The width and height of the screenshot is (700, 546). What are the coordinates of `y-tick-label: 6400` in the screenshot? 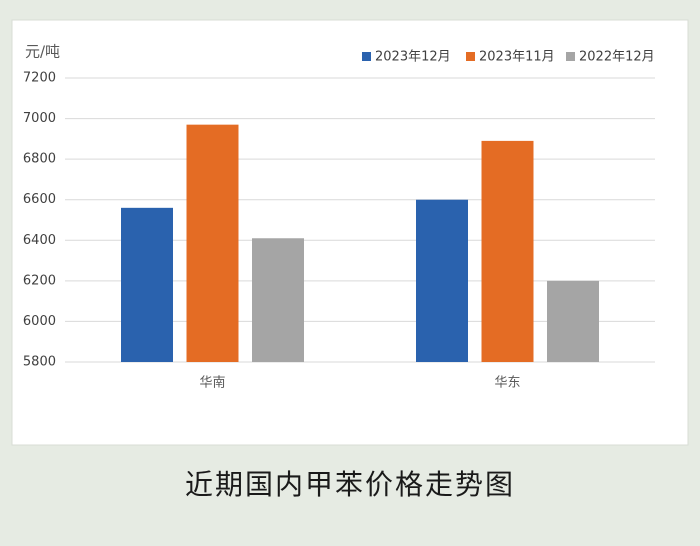 It's located at (39, 240).